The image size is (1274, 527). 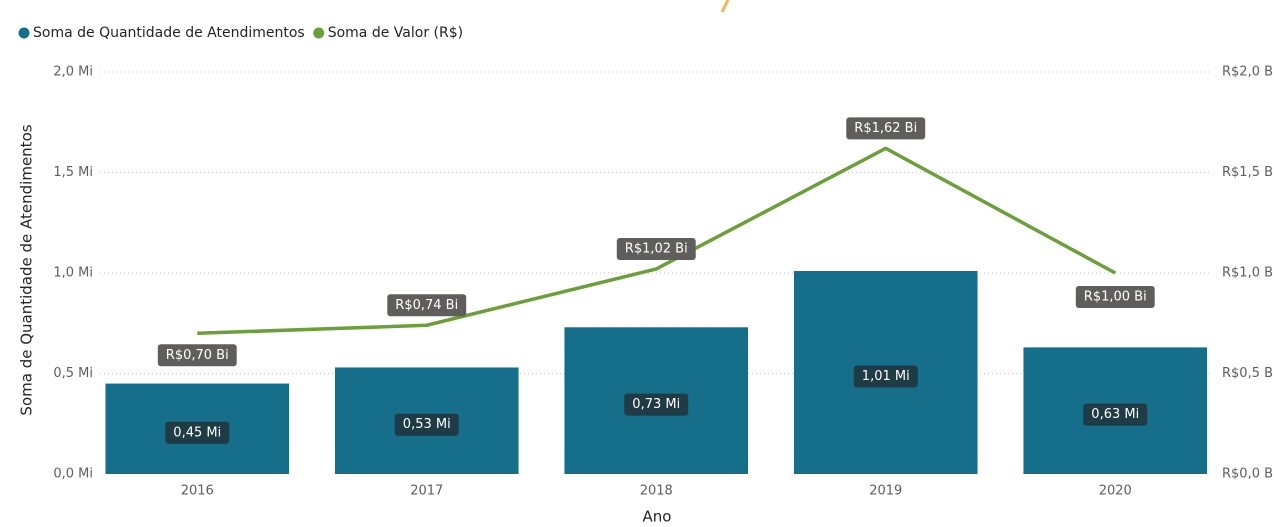 What do you see at coordinates (1247, 172) in the screenshot?
I see `y2-tick-label: R$1,5 B` at bounding box center [1247, 172].